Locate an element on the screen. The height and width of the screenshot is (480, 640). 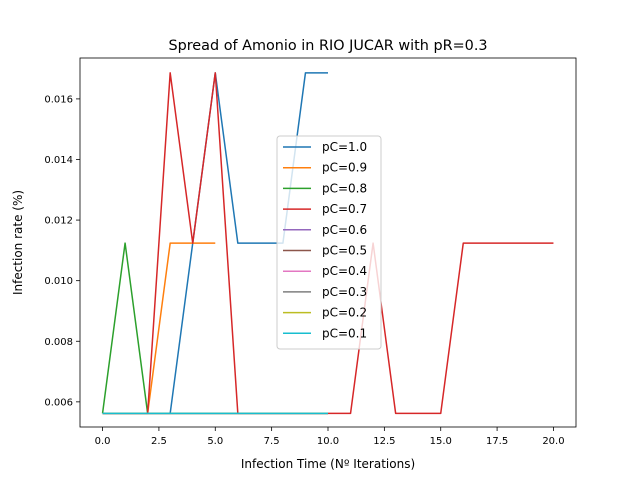
x-axis: 0.0 2.5 5.0 7.5 10.0 12.5 15.0 17.5 20.0 is located at coordinates (330, 437).